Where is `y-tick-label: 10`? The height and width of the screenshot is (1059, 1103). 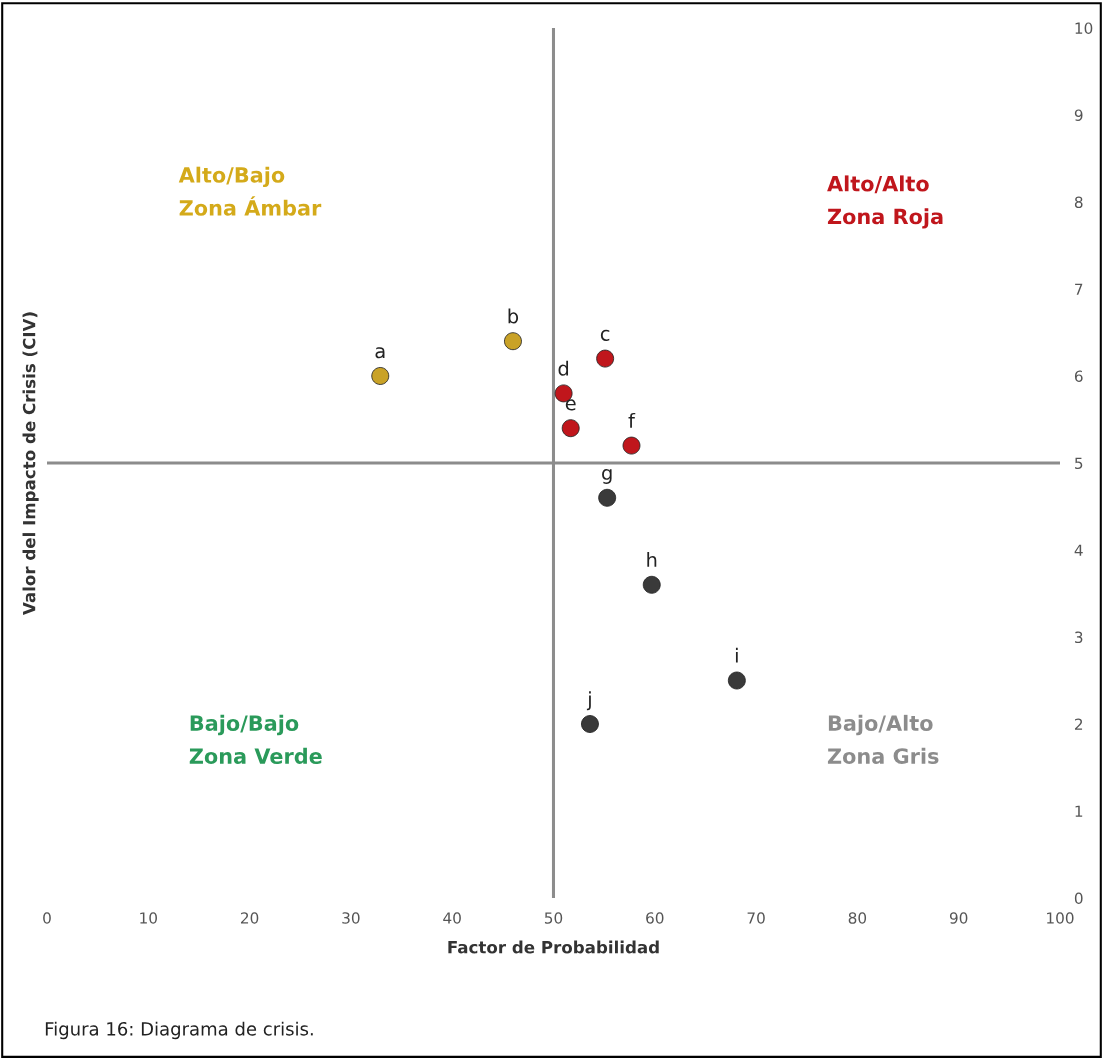
y-tick-label: 10 is located at coordinates (1084, 28).